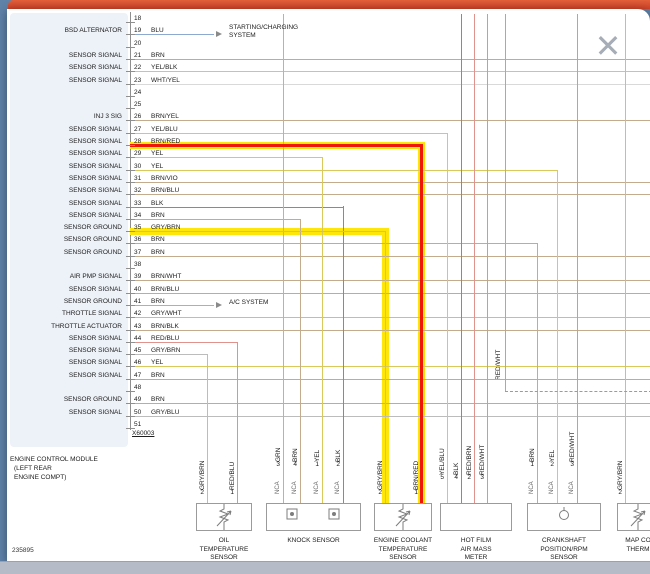  I want to click on ecu-pin-label-panel, so click(69, 230).